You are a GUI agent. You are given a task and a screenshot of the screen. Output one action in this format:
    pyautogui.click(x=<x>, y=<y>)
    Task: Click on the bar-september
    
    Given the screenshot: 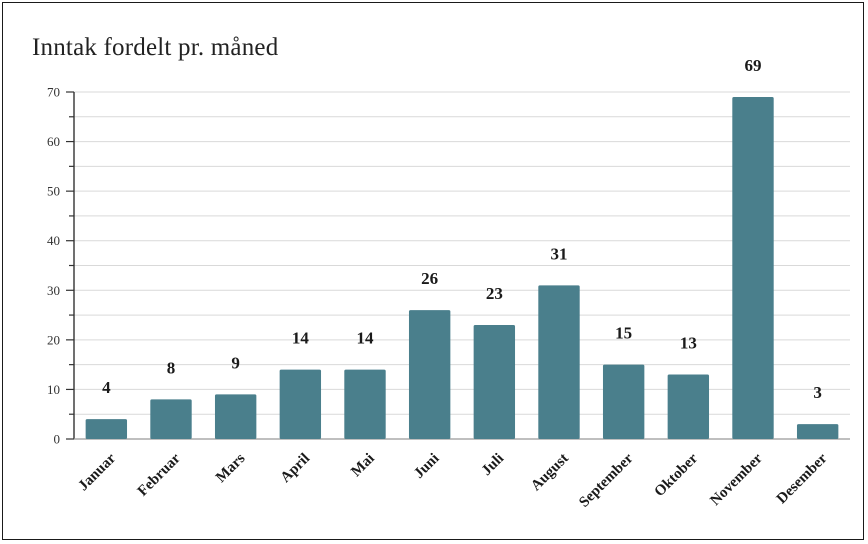 What is the action you would take?
    pyautogui.click(x=623, y=401)
    